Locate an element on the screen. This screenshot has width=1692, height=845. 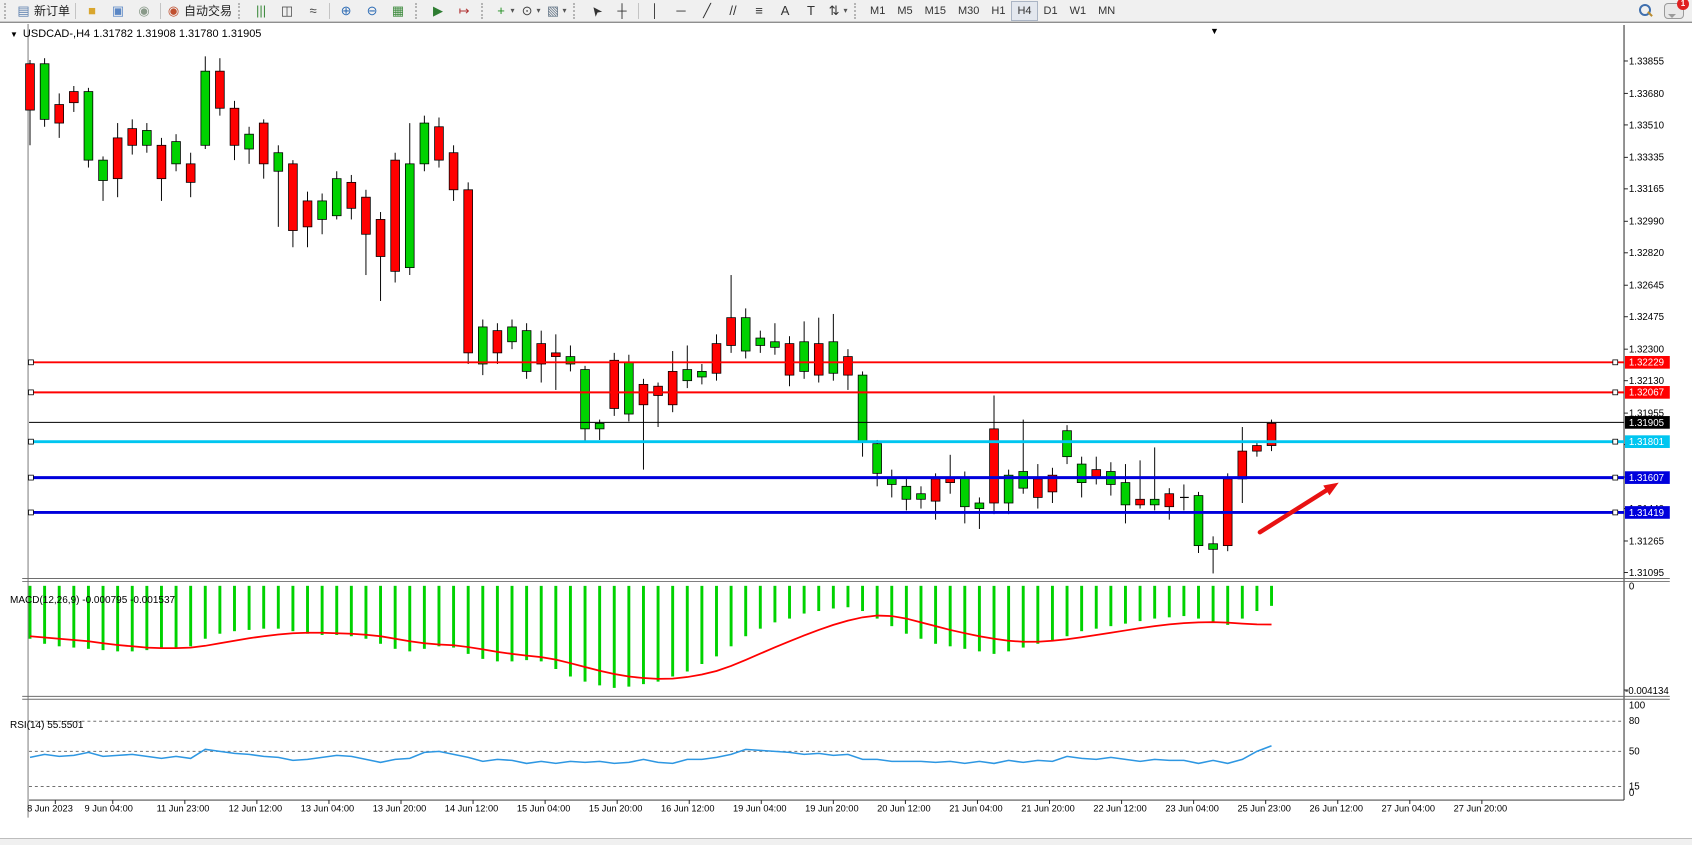
auto-scroll-button: ▶ is located at coordinates (438, 11).